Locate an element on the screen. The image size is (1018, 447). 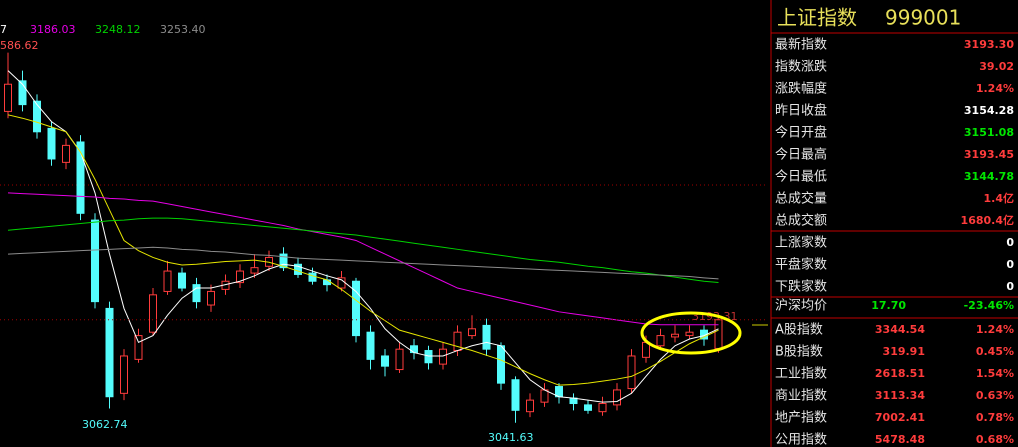
index-change: 1.24% is located at coordinates (995, 329).